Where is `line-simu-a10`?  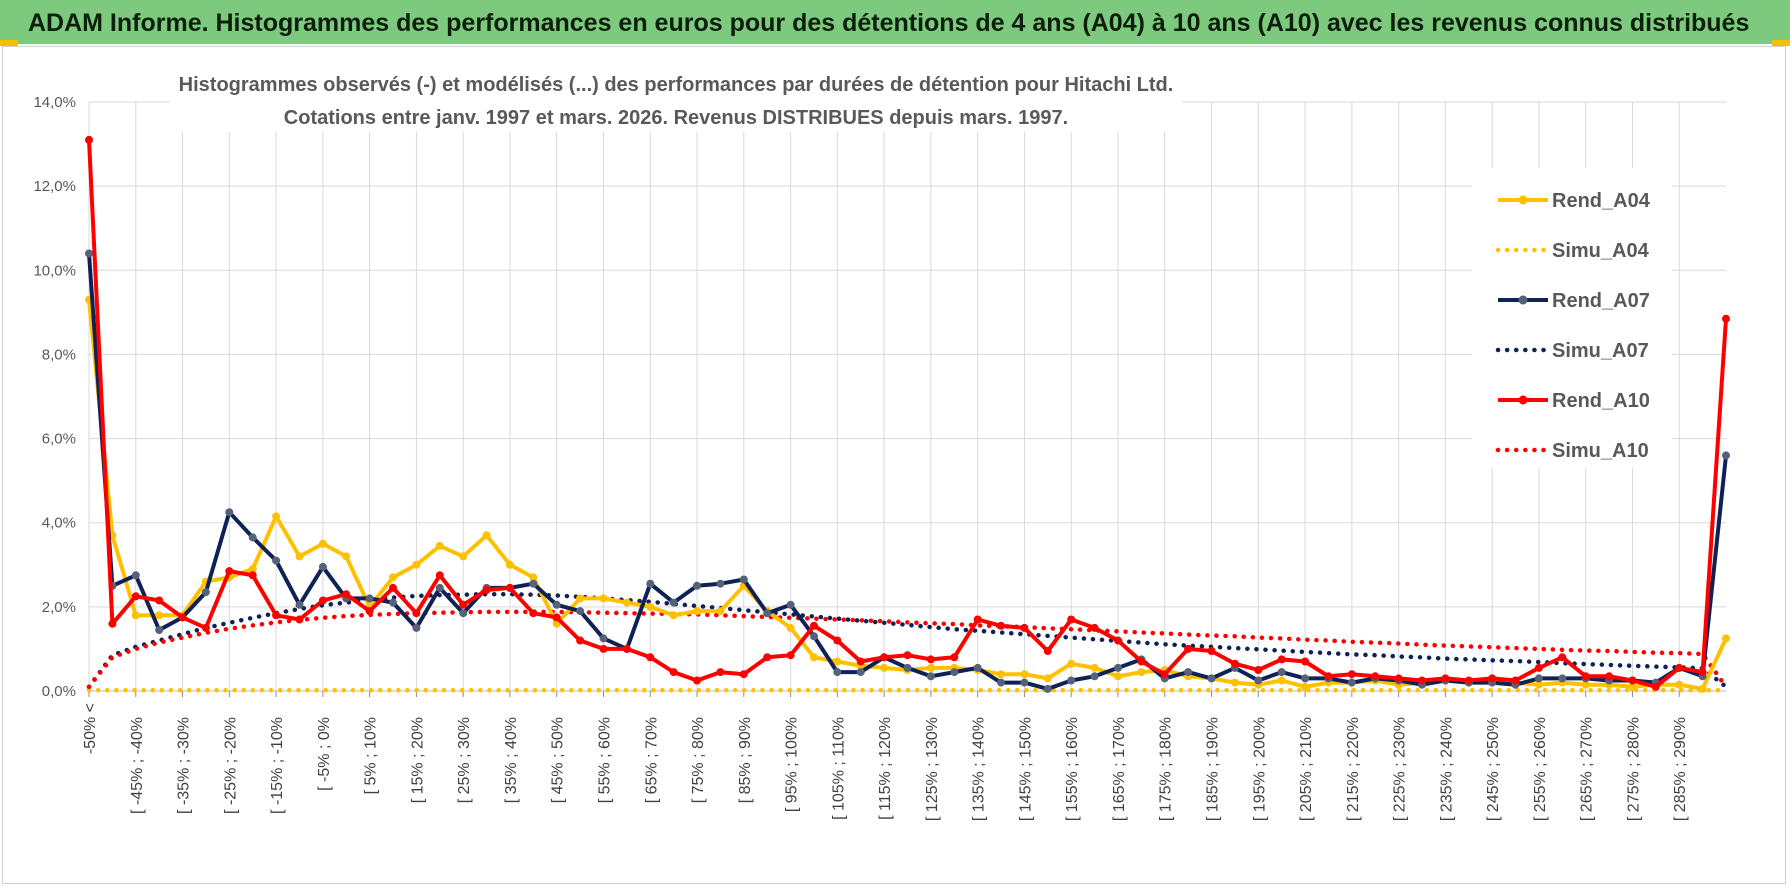 line-simu-a10 is located at coordinates (907, 649).